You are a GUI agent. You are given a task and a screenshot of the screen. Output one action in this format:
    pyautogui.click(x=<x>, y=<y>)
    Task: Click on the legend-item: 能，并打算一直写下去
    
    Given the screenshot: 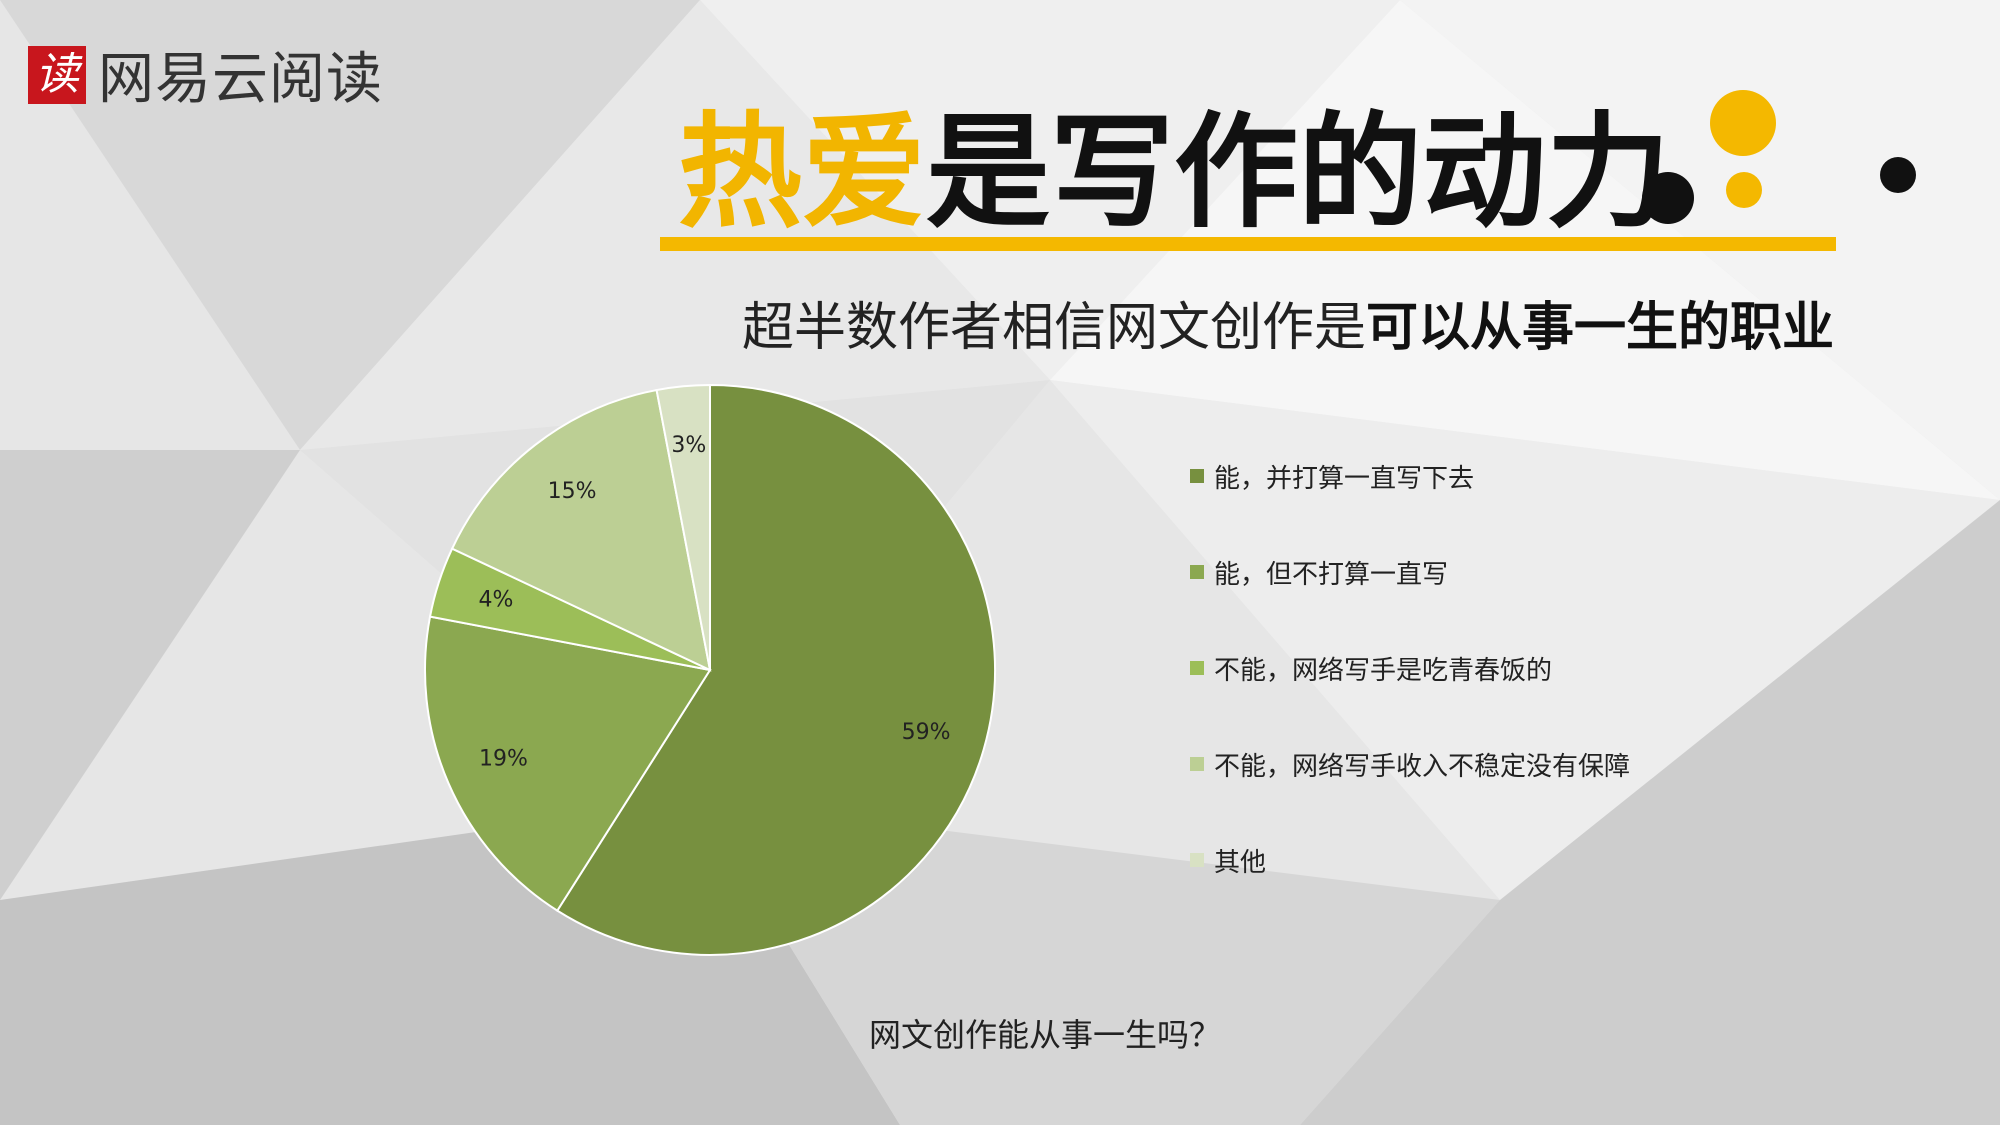 What is the action you would take?
    pyautogui.click(x=1410, y=476)
    